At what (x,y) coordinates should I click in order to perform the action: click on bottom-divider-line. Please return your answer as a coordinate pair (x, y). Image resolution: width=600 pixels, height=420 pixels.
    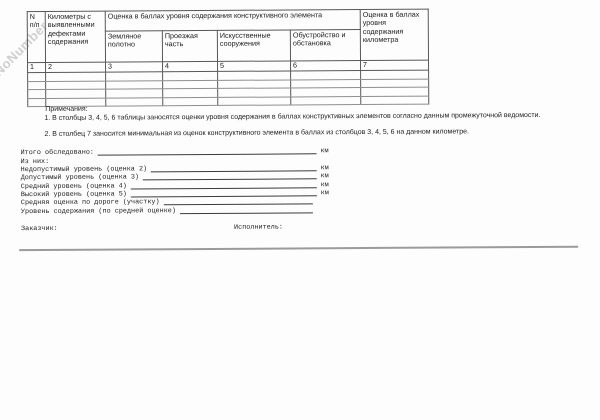
    Looking at the image, I should click on (299, 248).